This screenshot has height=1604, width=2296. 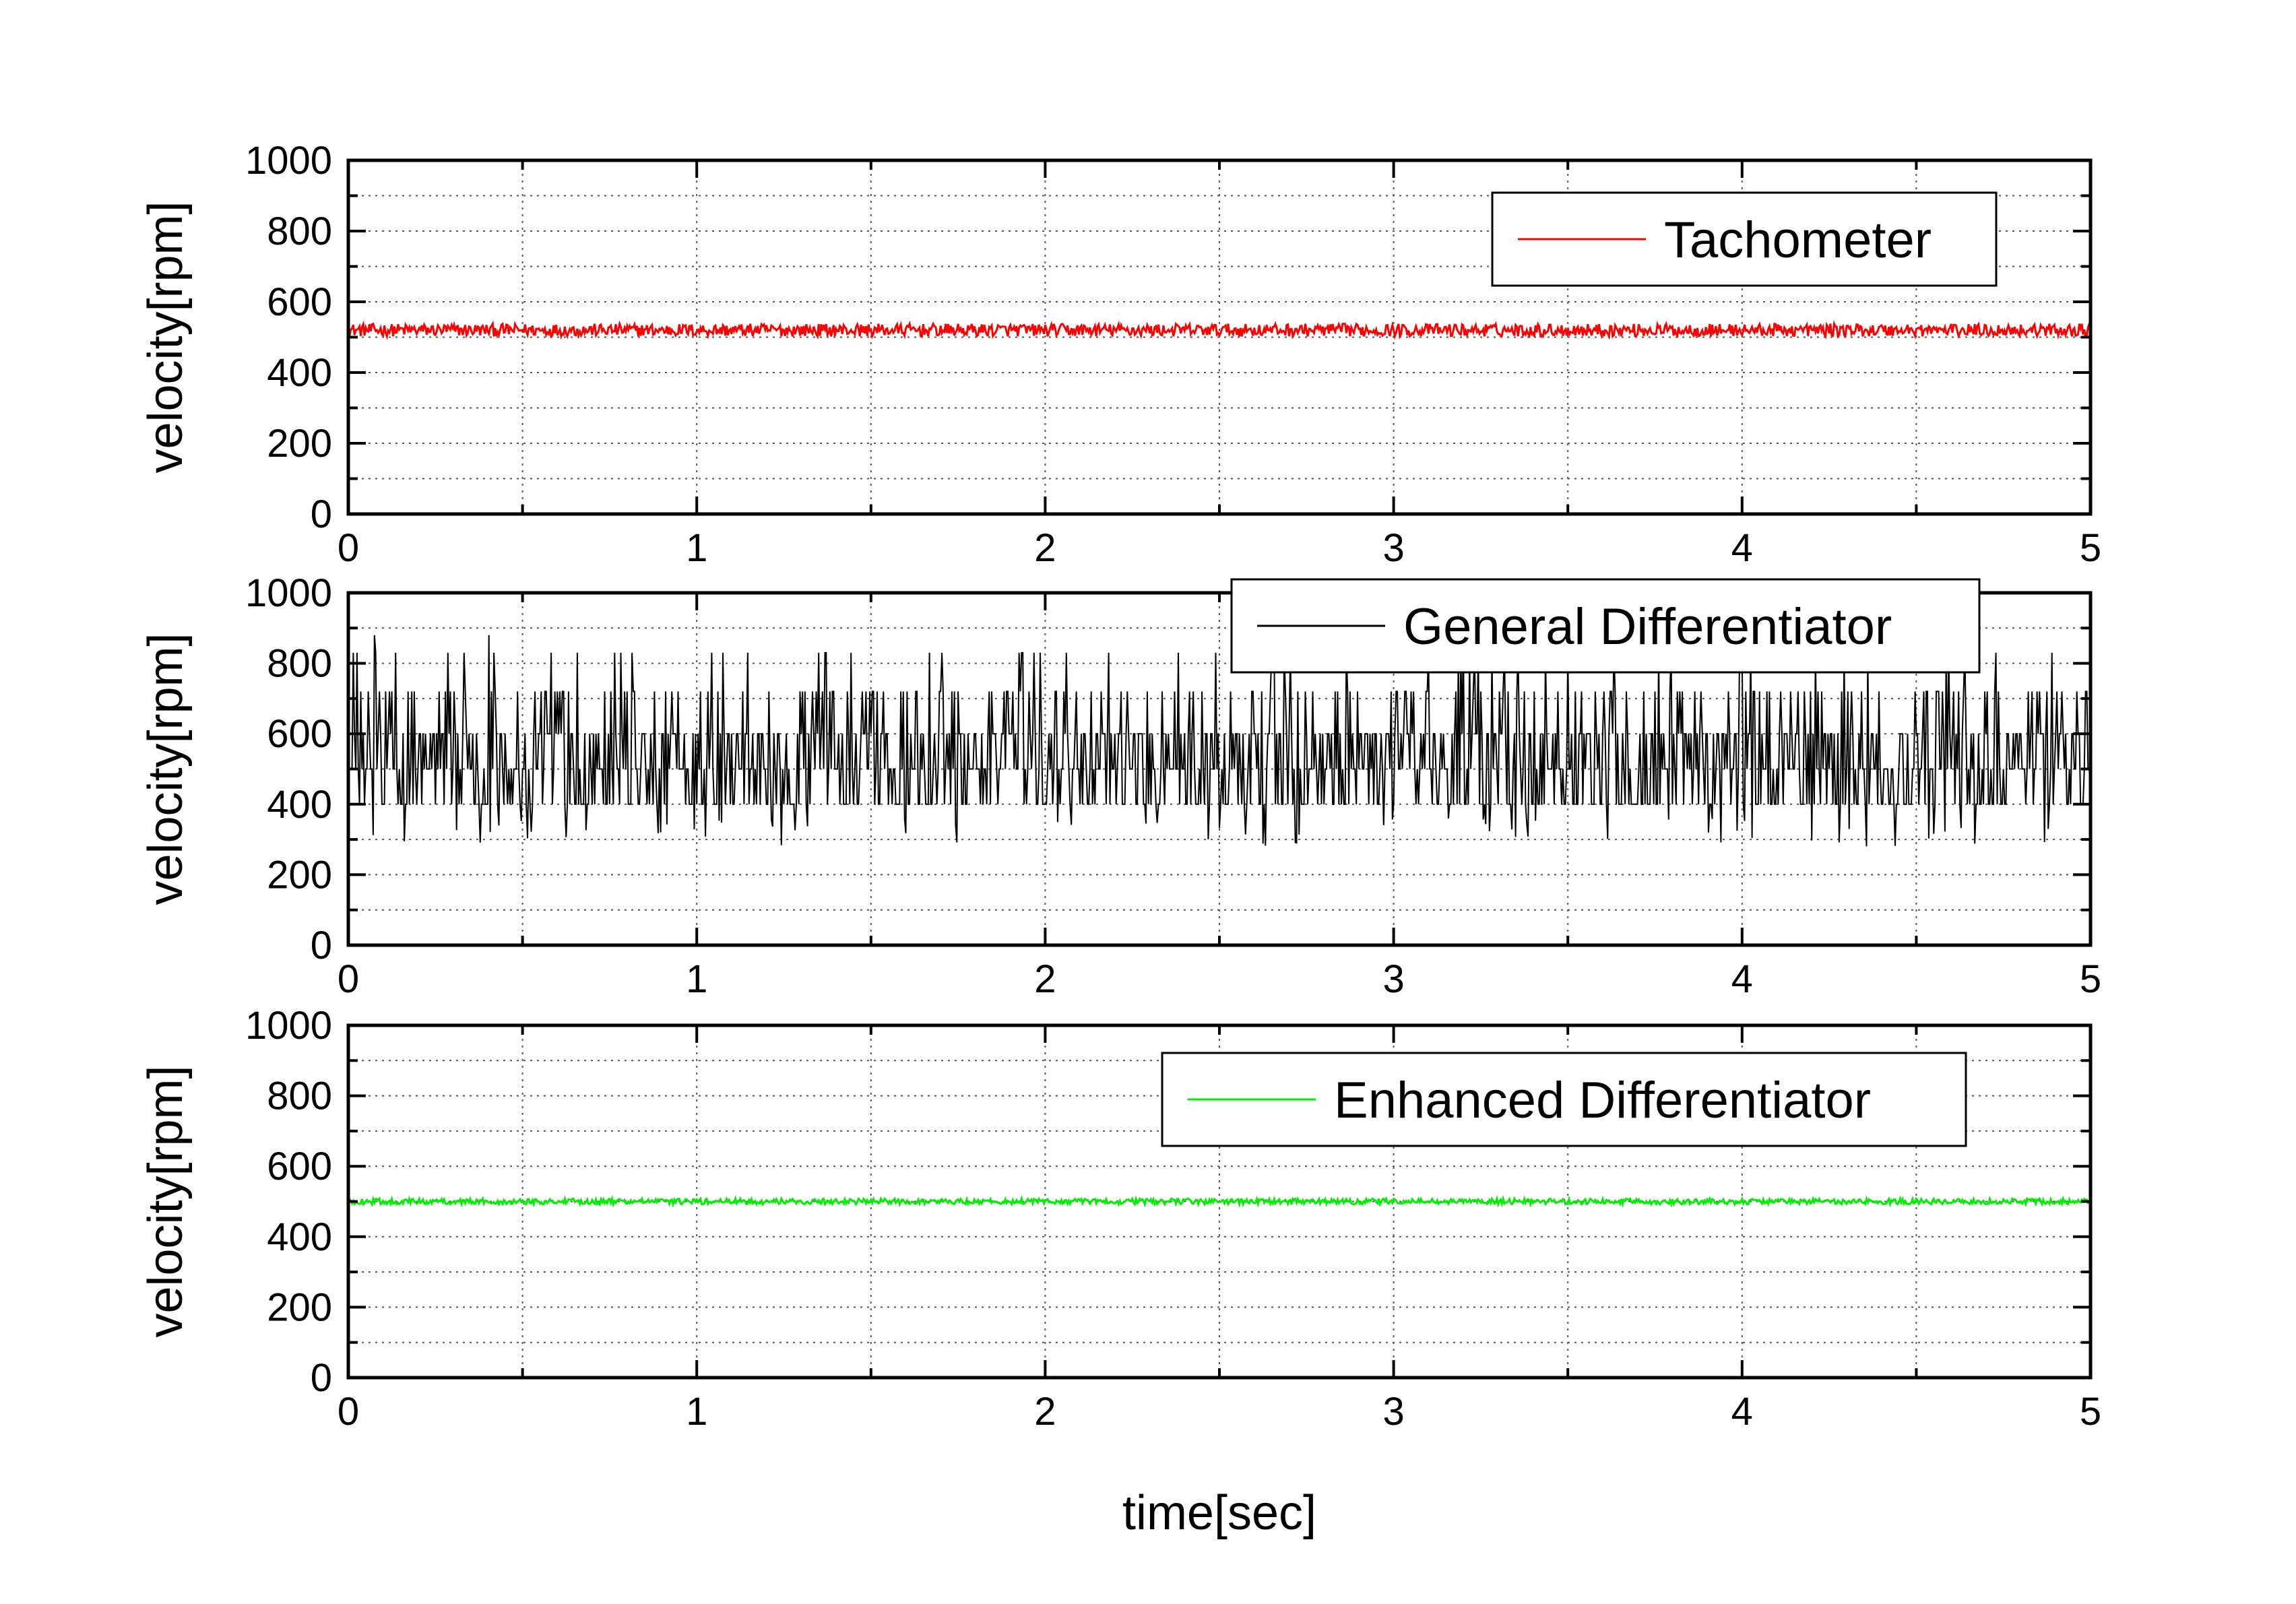 I want to click on x-axis-label: time[sec], so click(x=1219, y=1513).